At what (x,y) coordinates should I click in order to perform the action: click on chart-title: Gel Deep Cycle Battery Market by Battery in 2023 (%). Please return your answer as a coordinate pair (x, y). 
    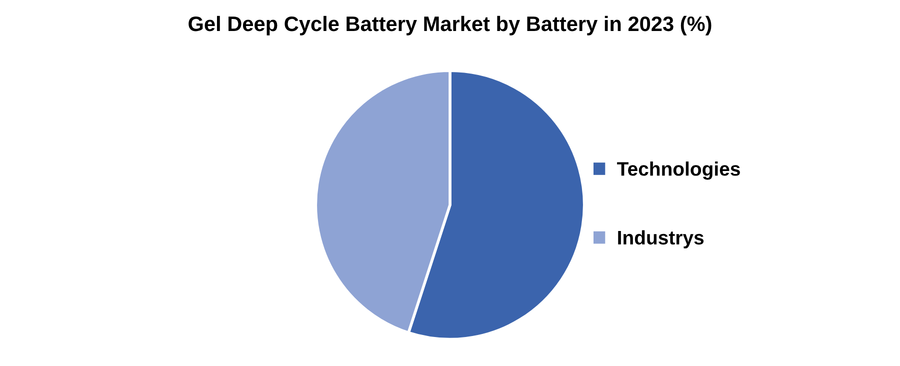
    Looking at the image, I should click on (450, 26).